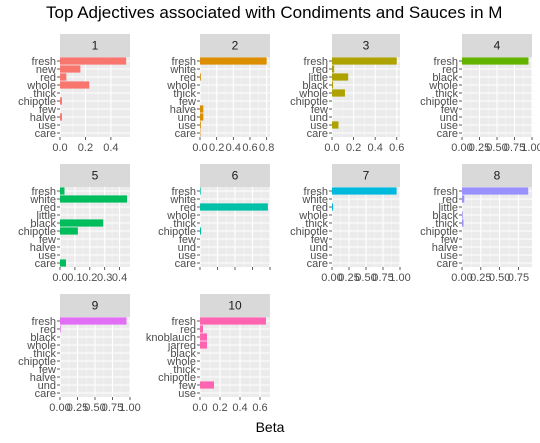 Image resolution: width=540 pixels, height=443 pixels. I want to click on facet-strip-label: 10, so click(235, 306).